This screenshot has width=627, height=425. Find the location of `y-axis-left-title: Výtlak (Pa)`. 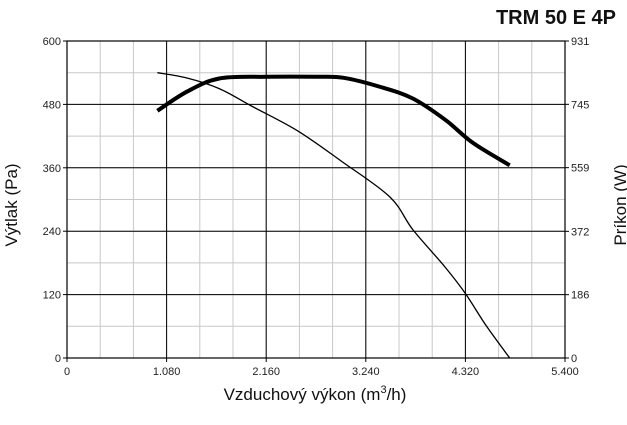

y-axis-left-title: Výtlak (Pa) is located at coordinates (11, 204).